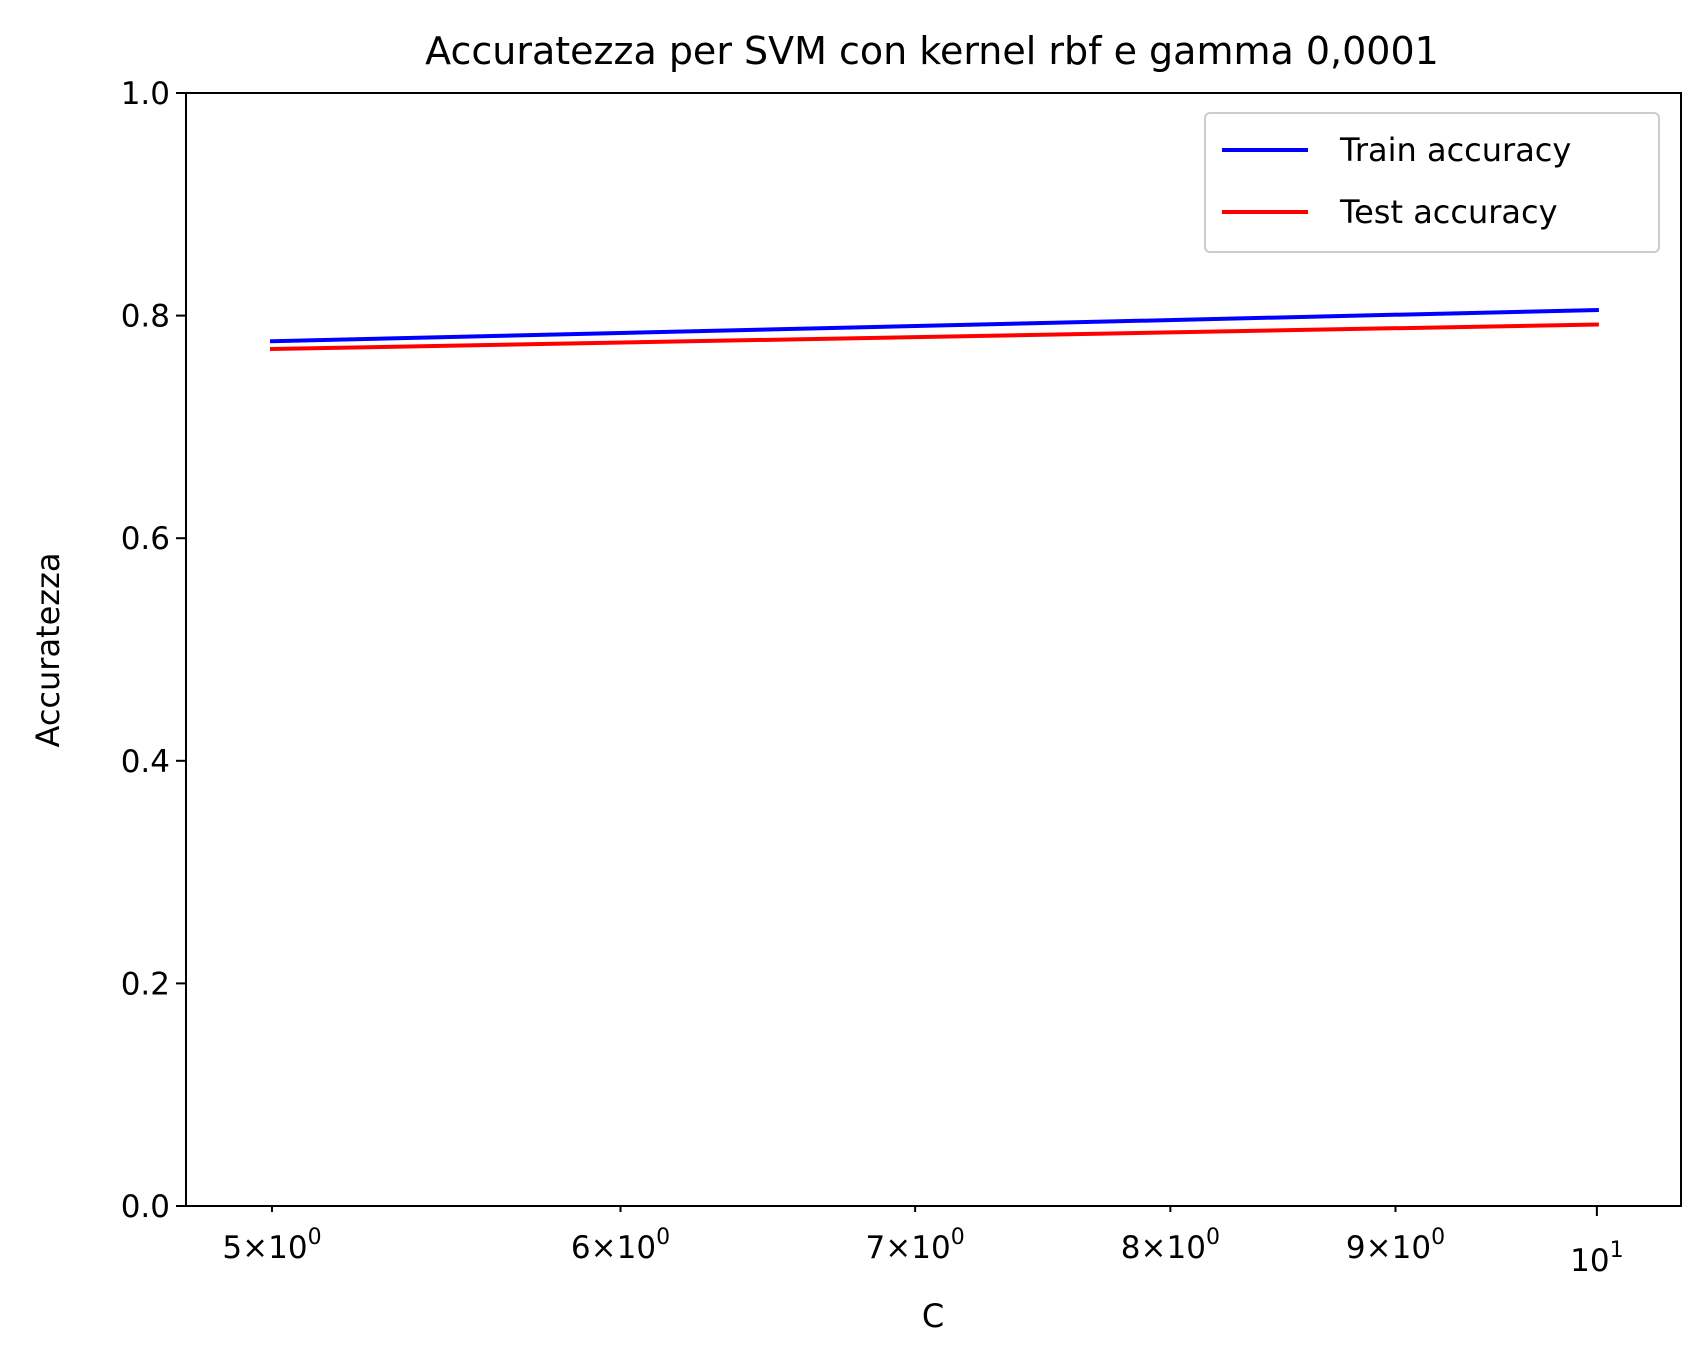 The height and width of the screenshot is (1361, 1702). I want to click on y-tick-label: 0.4, so click(145, 762).